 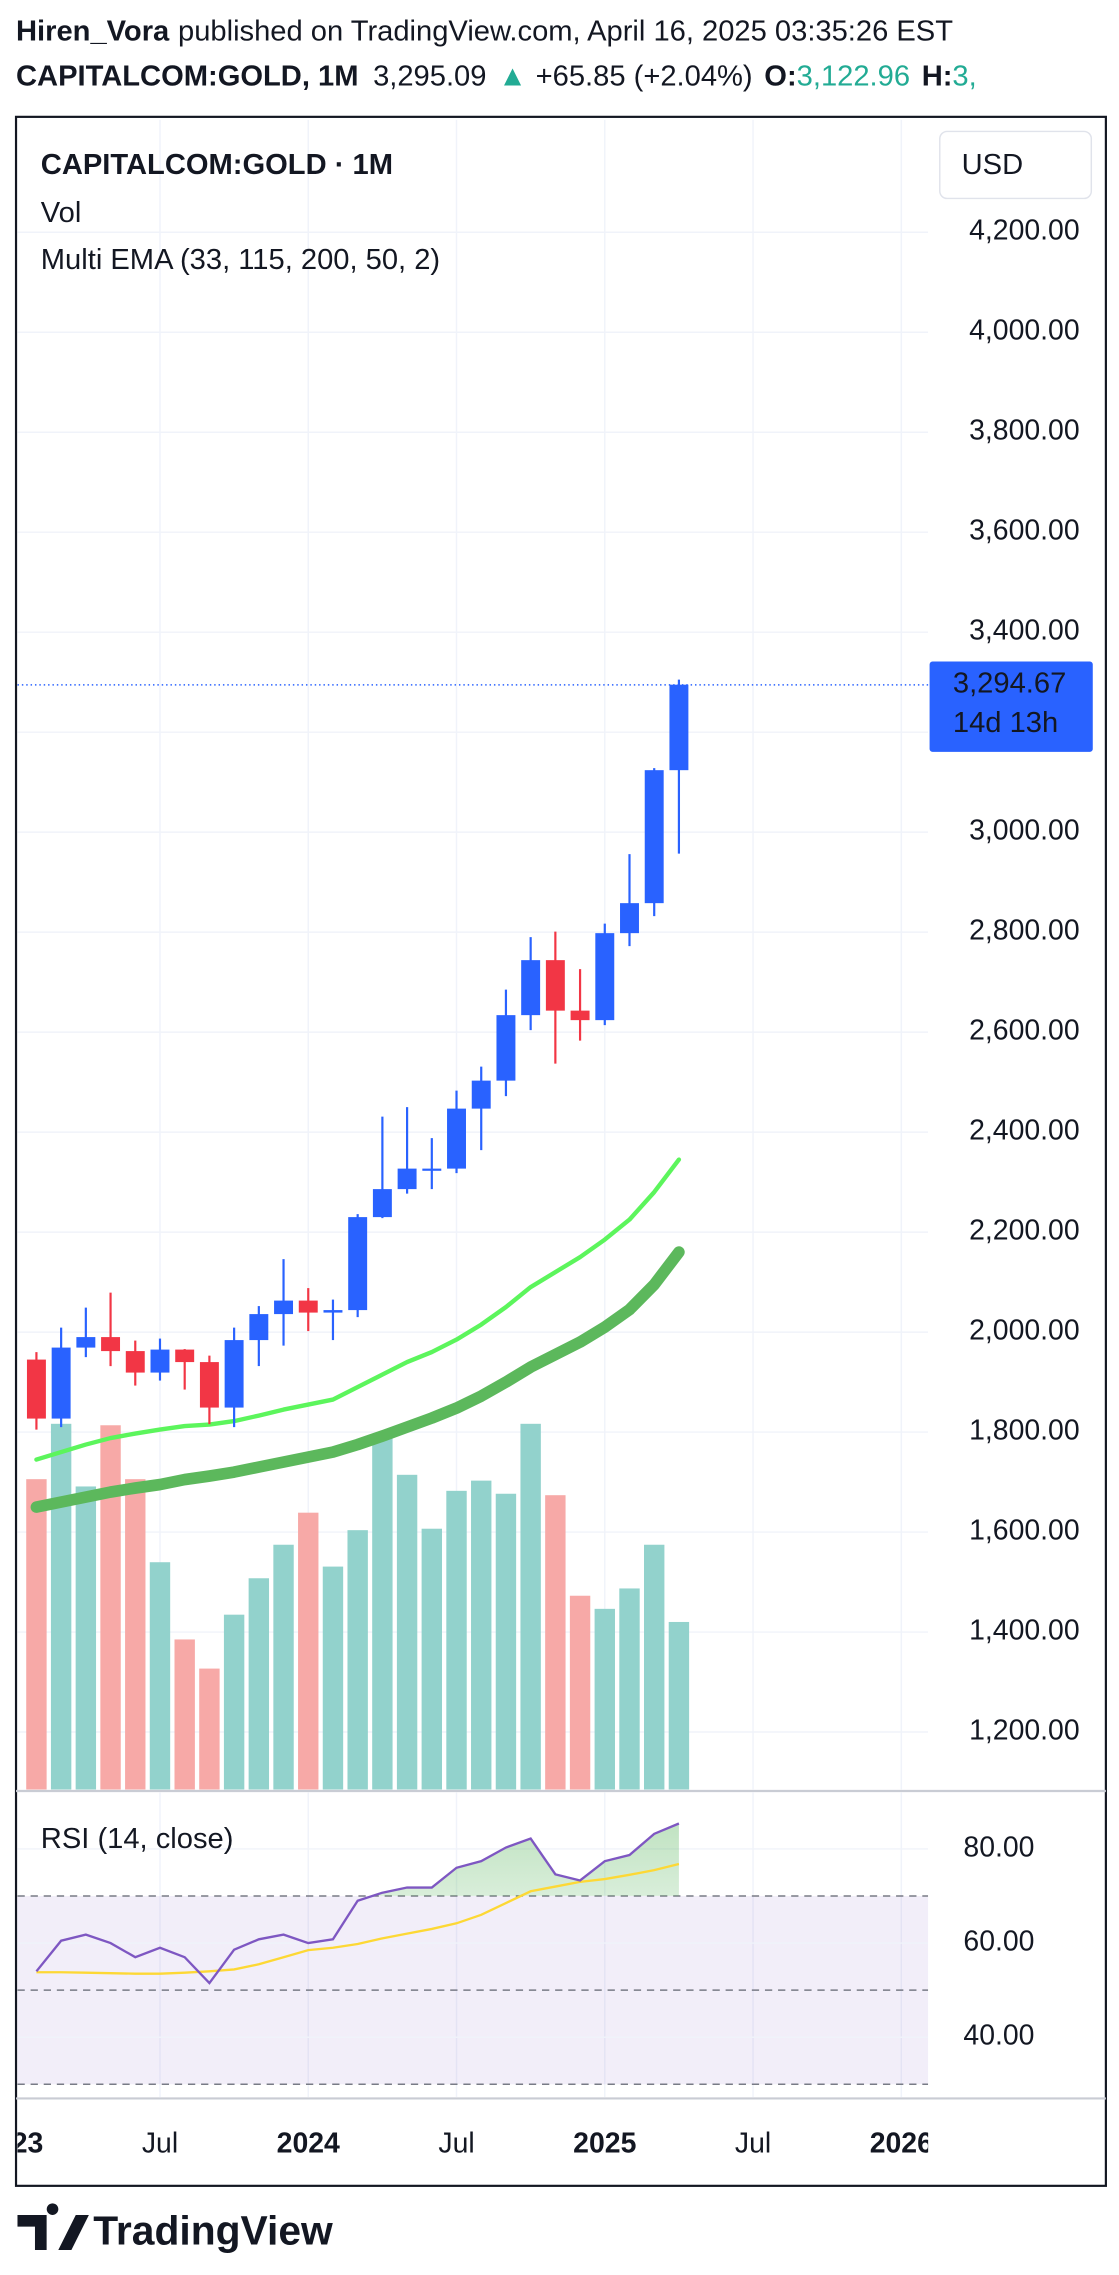 I want to click on time-axis: 2023 Jul 2024 Jul 2025 Jul 2026, so click(x=464, y=2144).